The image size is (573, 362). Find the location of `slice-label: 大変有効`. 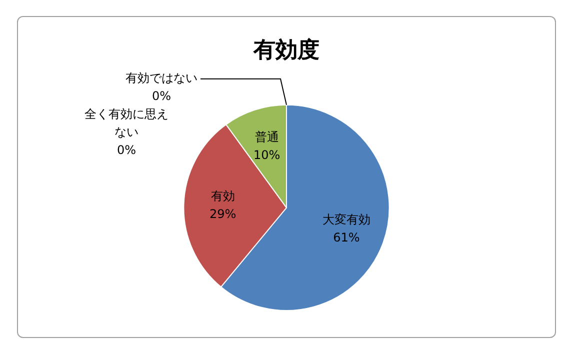

slice-label: 大変有効 is located at coordinates (346, 219).